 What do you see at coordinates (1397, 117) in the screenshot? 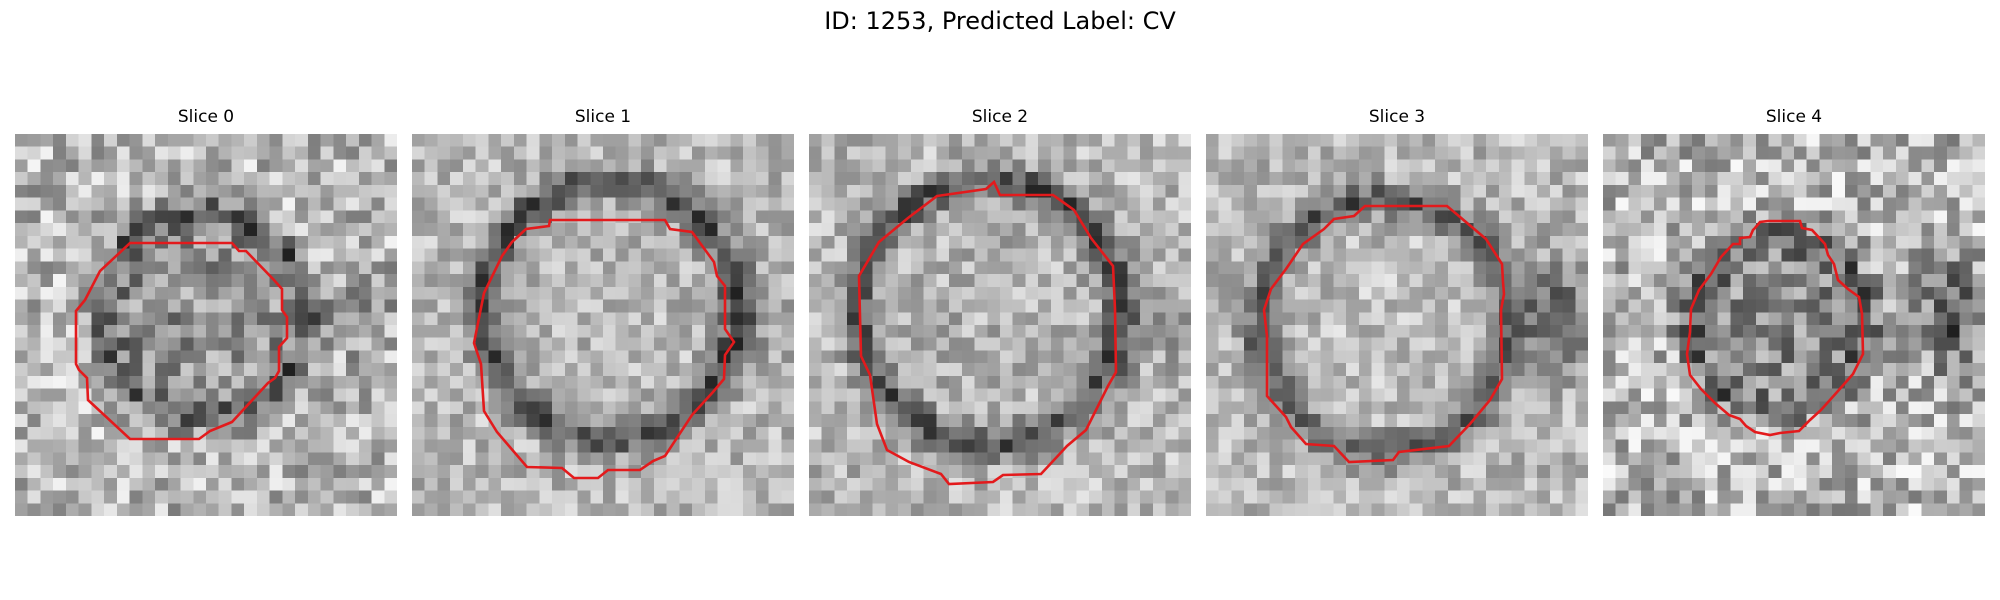
I see `slice-title-3: Slice 3` at bounding box center [1397, 117].